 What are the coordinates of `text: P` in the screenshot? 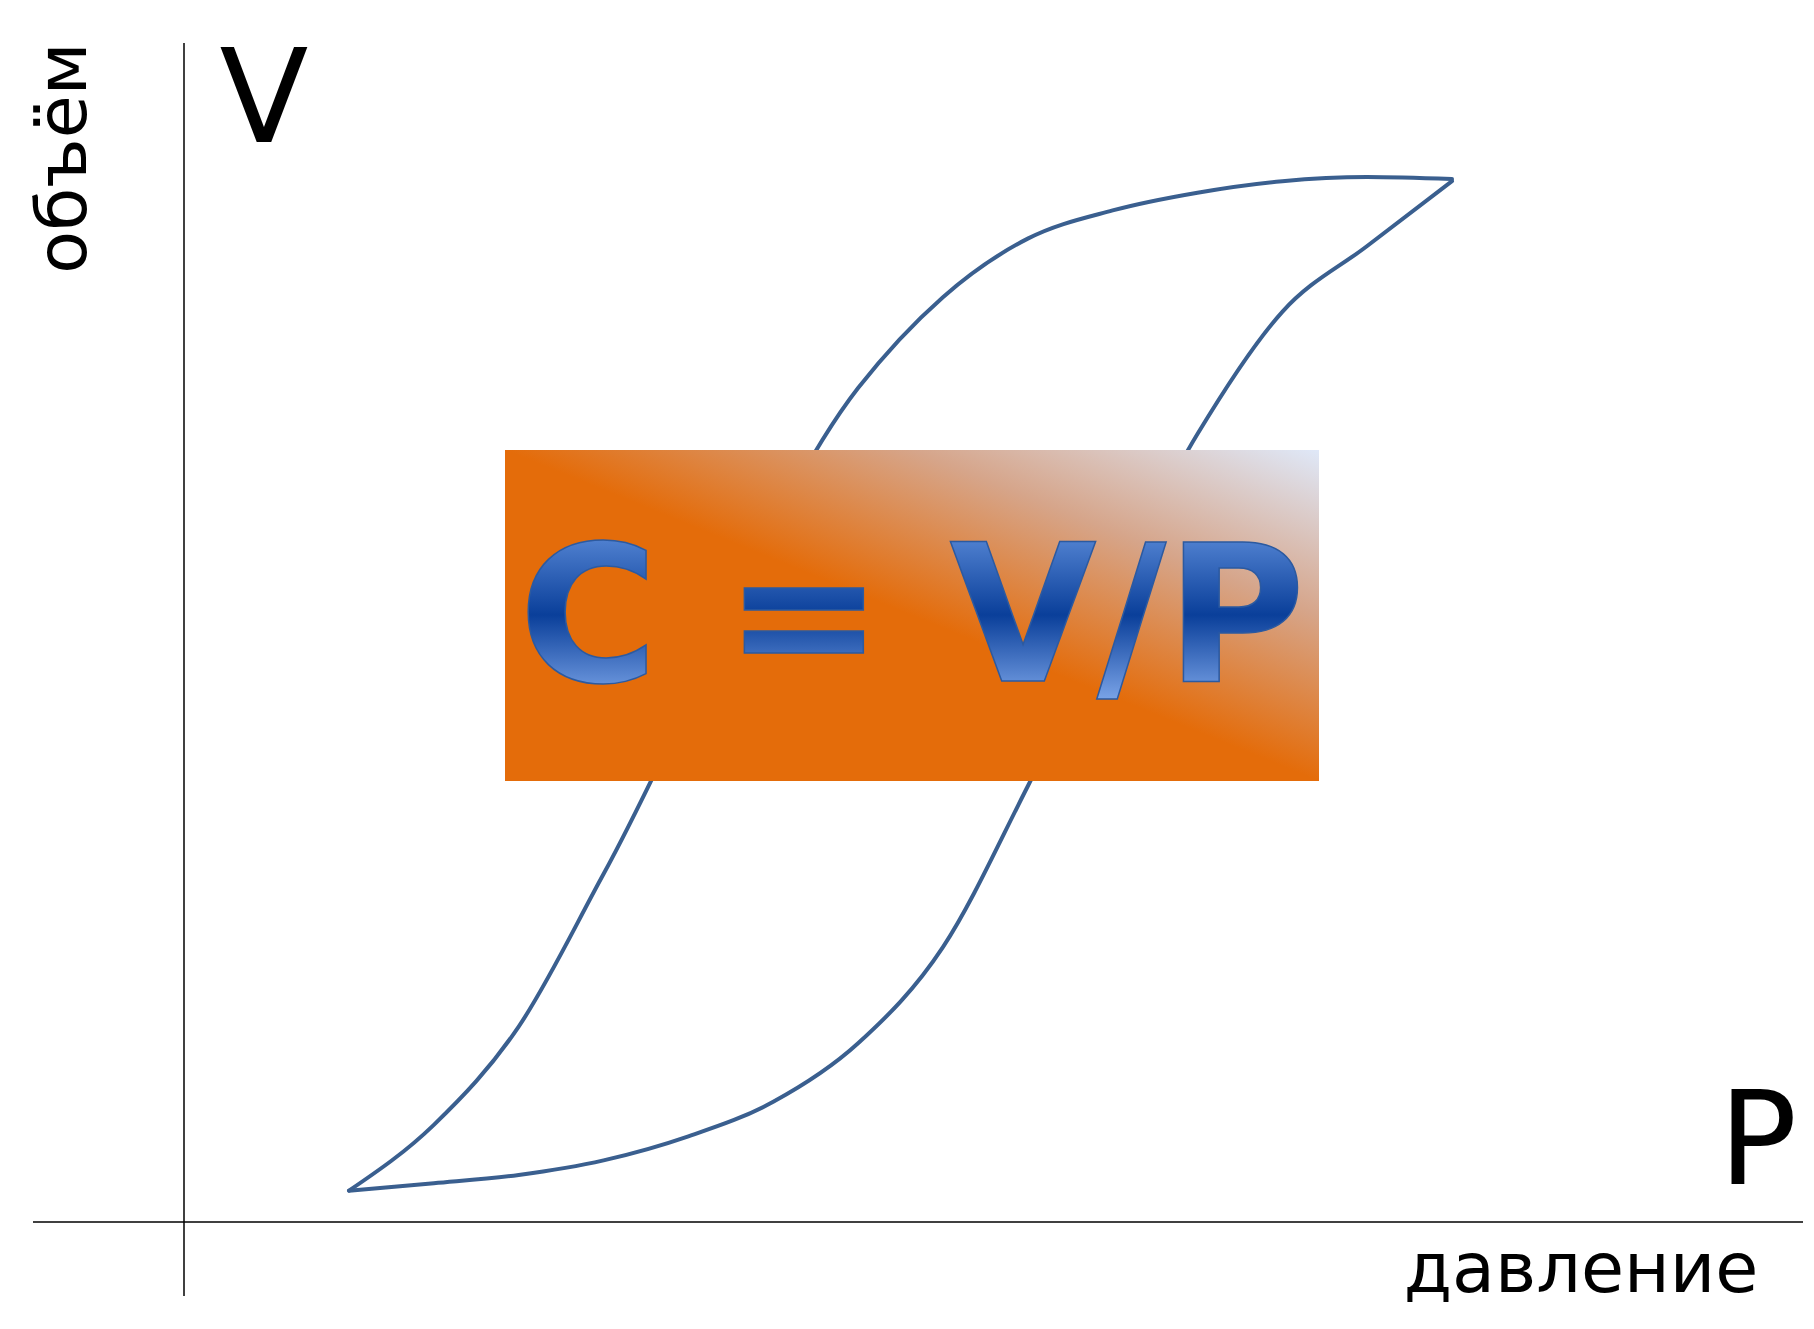 It's located at (1758, 1139).